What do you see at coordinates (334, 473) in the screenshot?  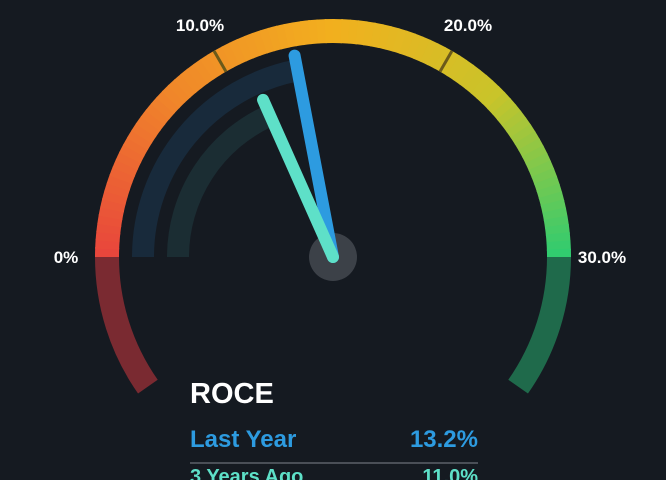 I see `legend-row-3-years-ago: 3 Years Ago 11.0%` at bounding box center [334, 473].